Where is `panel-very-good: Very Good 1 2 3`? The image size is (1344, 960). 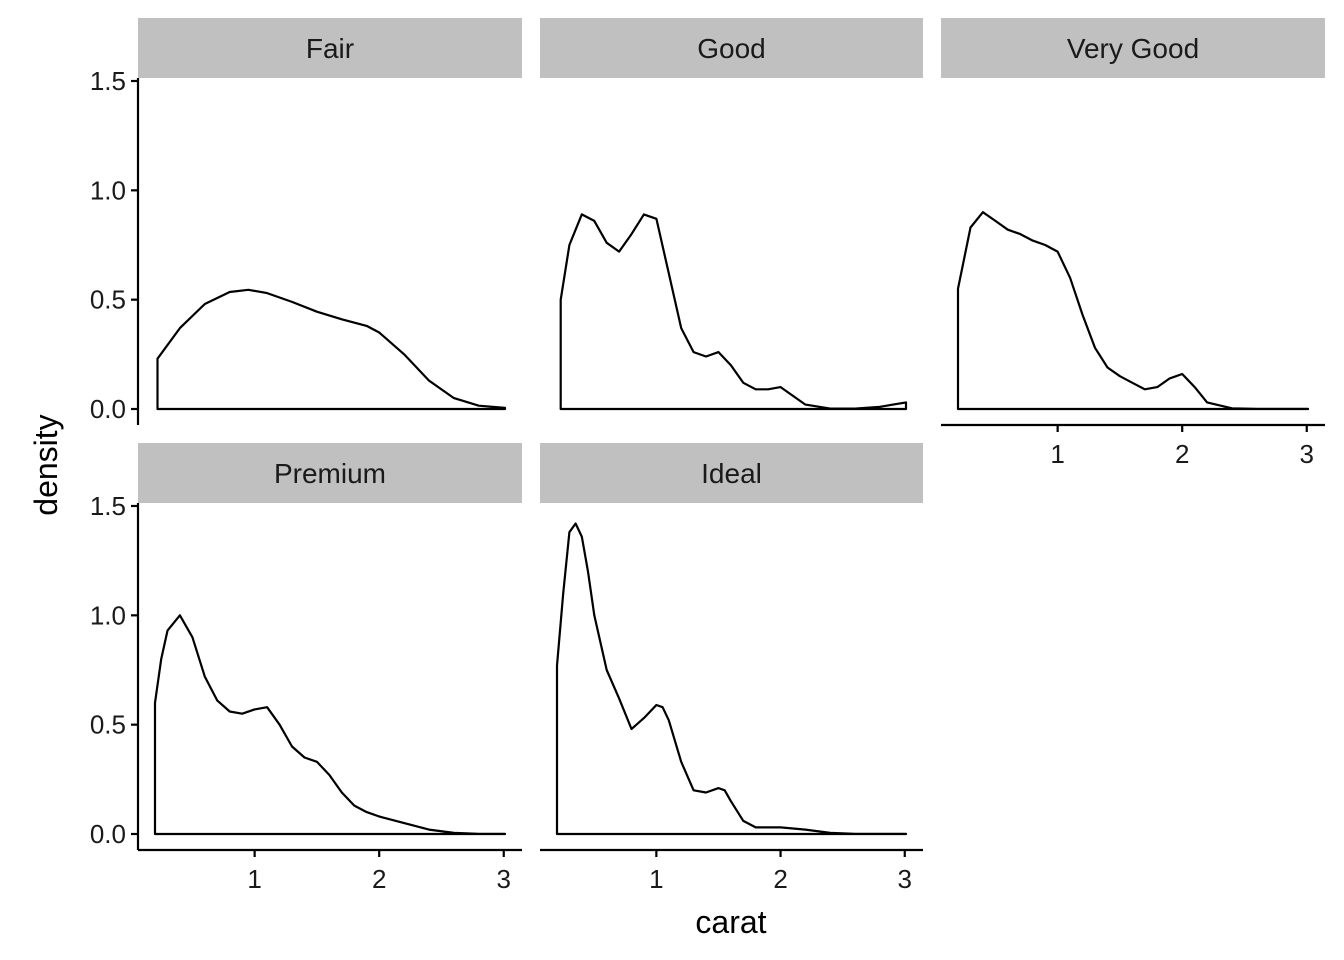 panel-very-good: Very Good 1 2 3 is located at coordinates (1133, 243).